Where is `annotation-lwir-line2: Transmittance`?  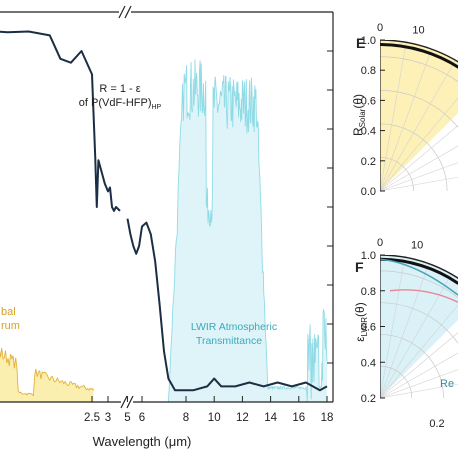 annotation-lwir-line2: Transmittance is located at coordinates (229, 341).